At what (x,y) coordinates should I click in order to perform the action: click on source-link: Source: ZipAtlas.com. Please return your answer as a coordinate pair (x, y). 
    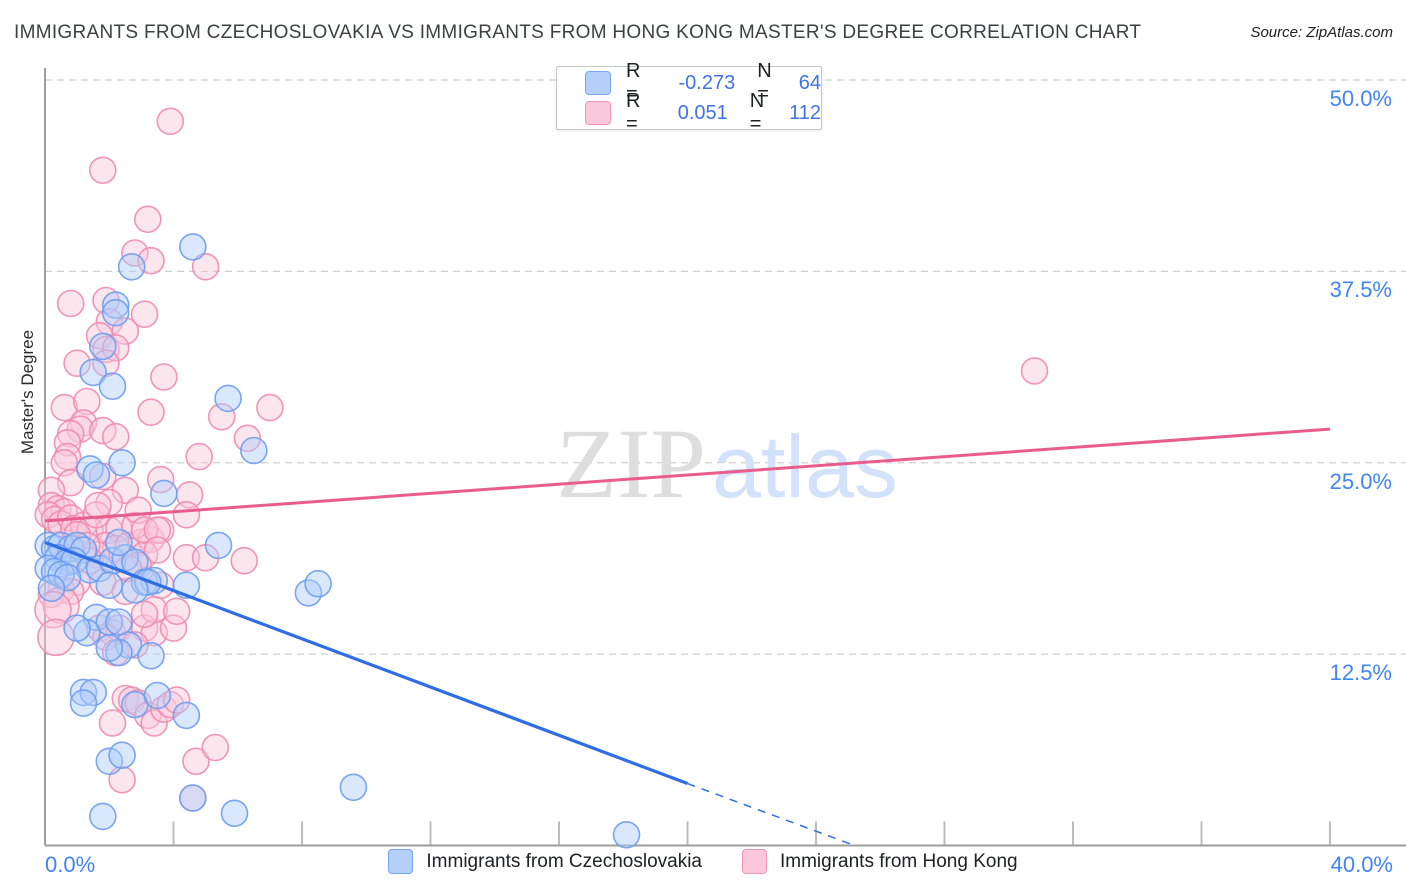
    Looking at the image, I should click on (1321, 32).